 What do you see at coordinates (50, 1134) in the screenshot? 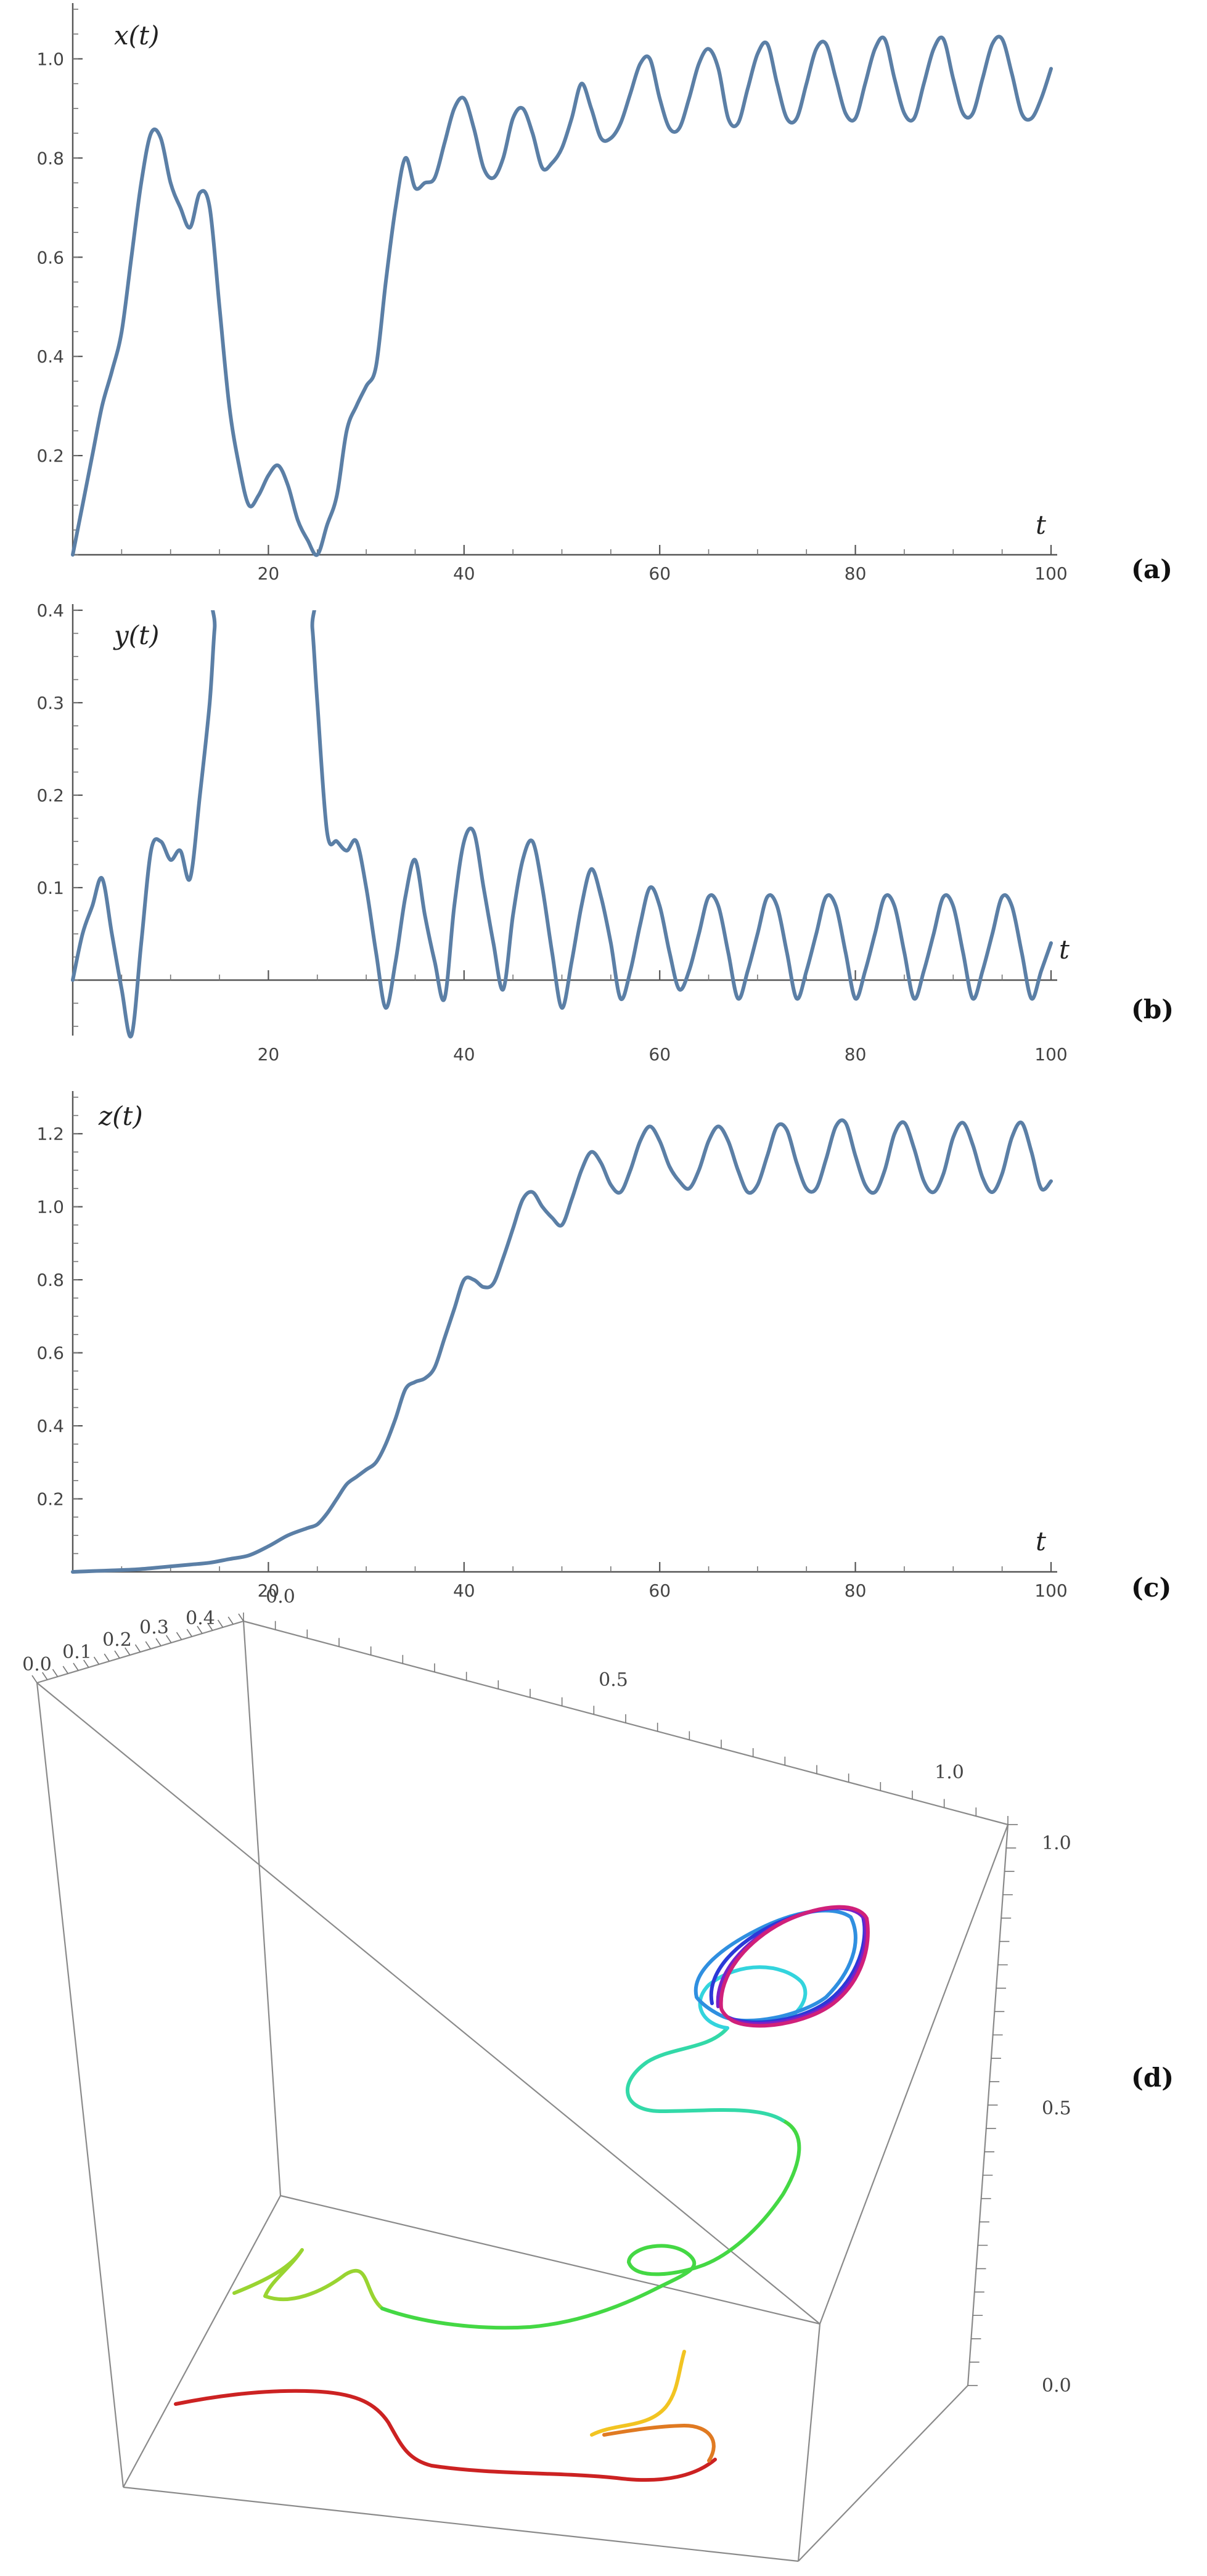
I see `y-tick-label: 1.2` at bounding box center [50, 1134].